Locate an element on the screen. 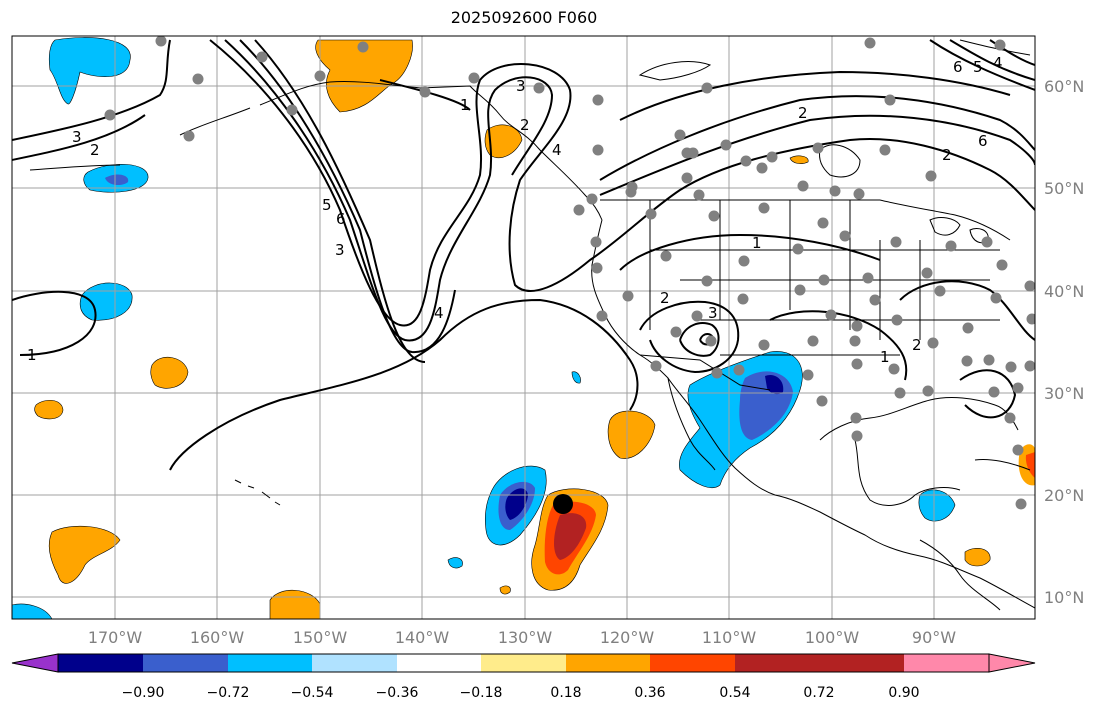 The image size is (1105, 712). storm-center-marker is located at coordinates (563, 504).